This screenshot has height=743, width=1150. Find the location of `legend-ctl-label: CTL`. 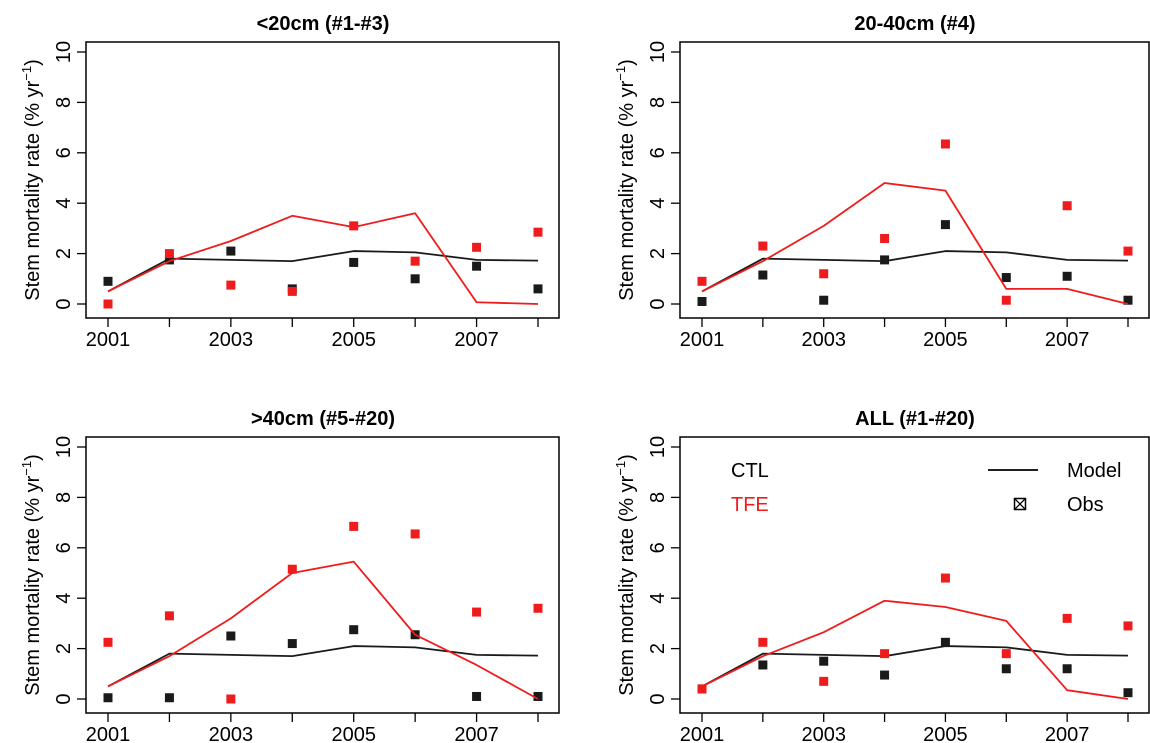

legend-ctl-label: CTL is located at coordinates (750, 471).